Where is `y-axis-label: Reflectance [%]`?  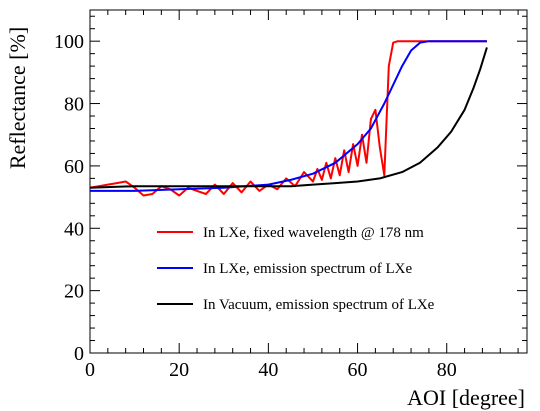 y-axis-label: Reflectance [%] is located at coordinates (17, 98).